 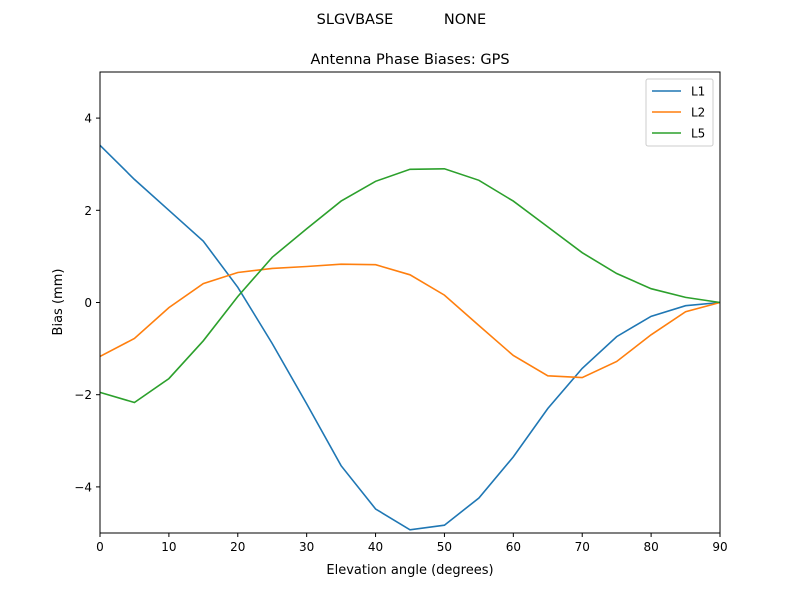 What do you see at coordinates (168, 547) in the screenshot?
I see `x-tick-label: 10` at bounding box center [168, 547].